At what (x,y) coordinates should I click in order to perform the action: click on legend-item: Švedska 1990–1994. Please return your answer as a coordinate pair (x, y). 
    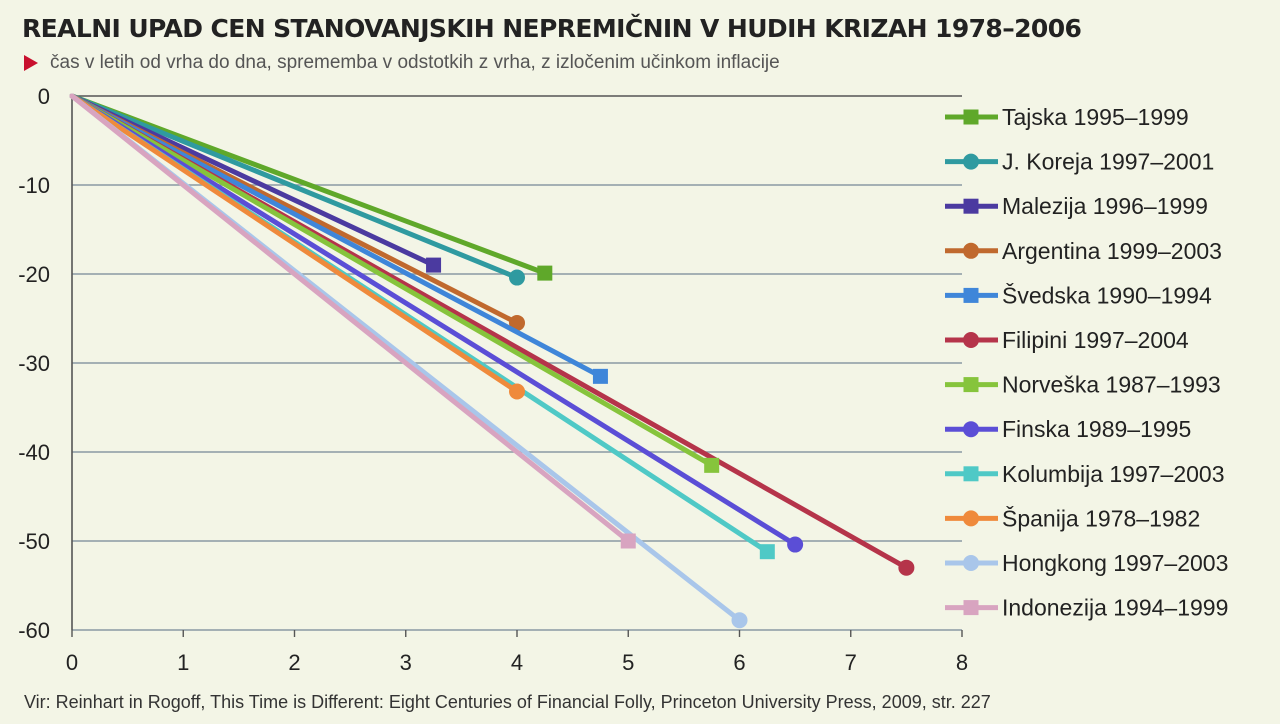
    Looking at the image, I should click on (1078, 294).